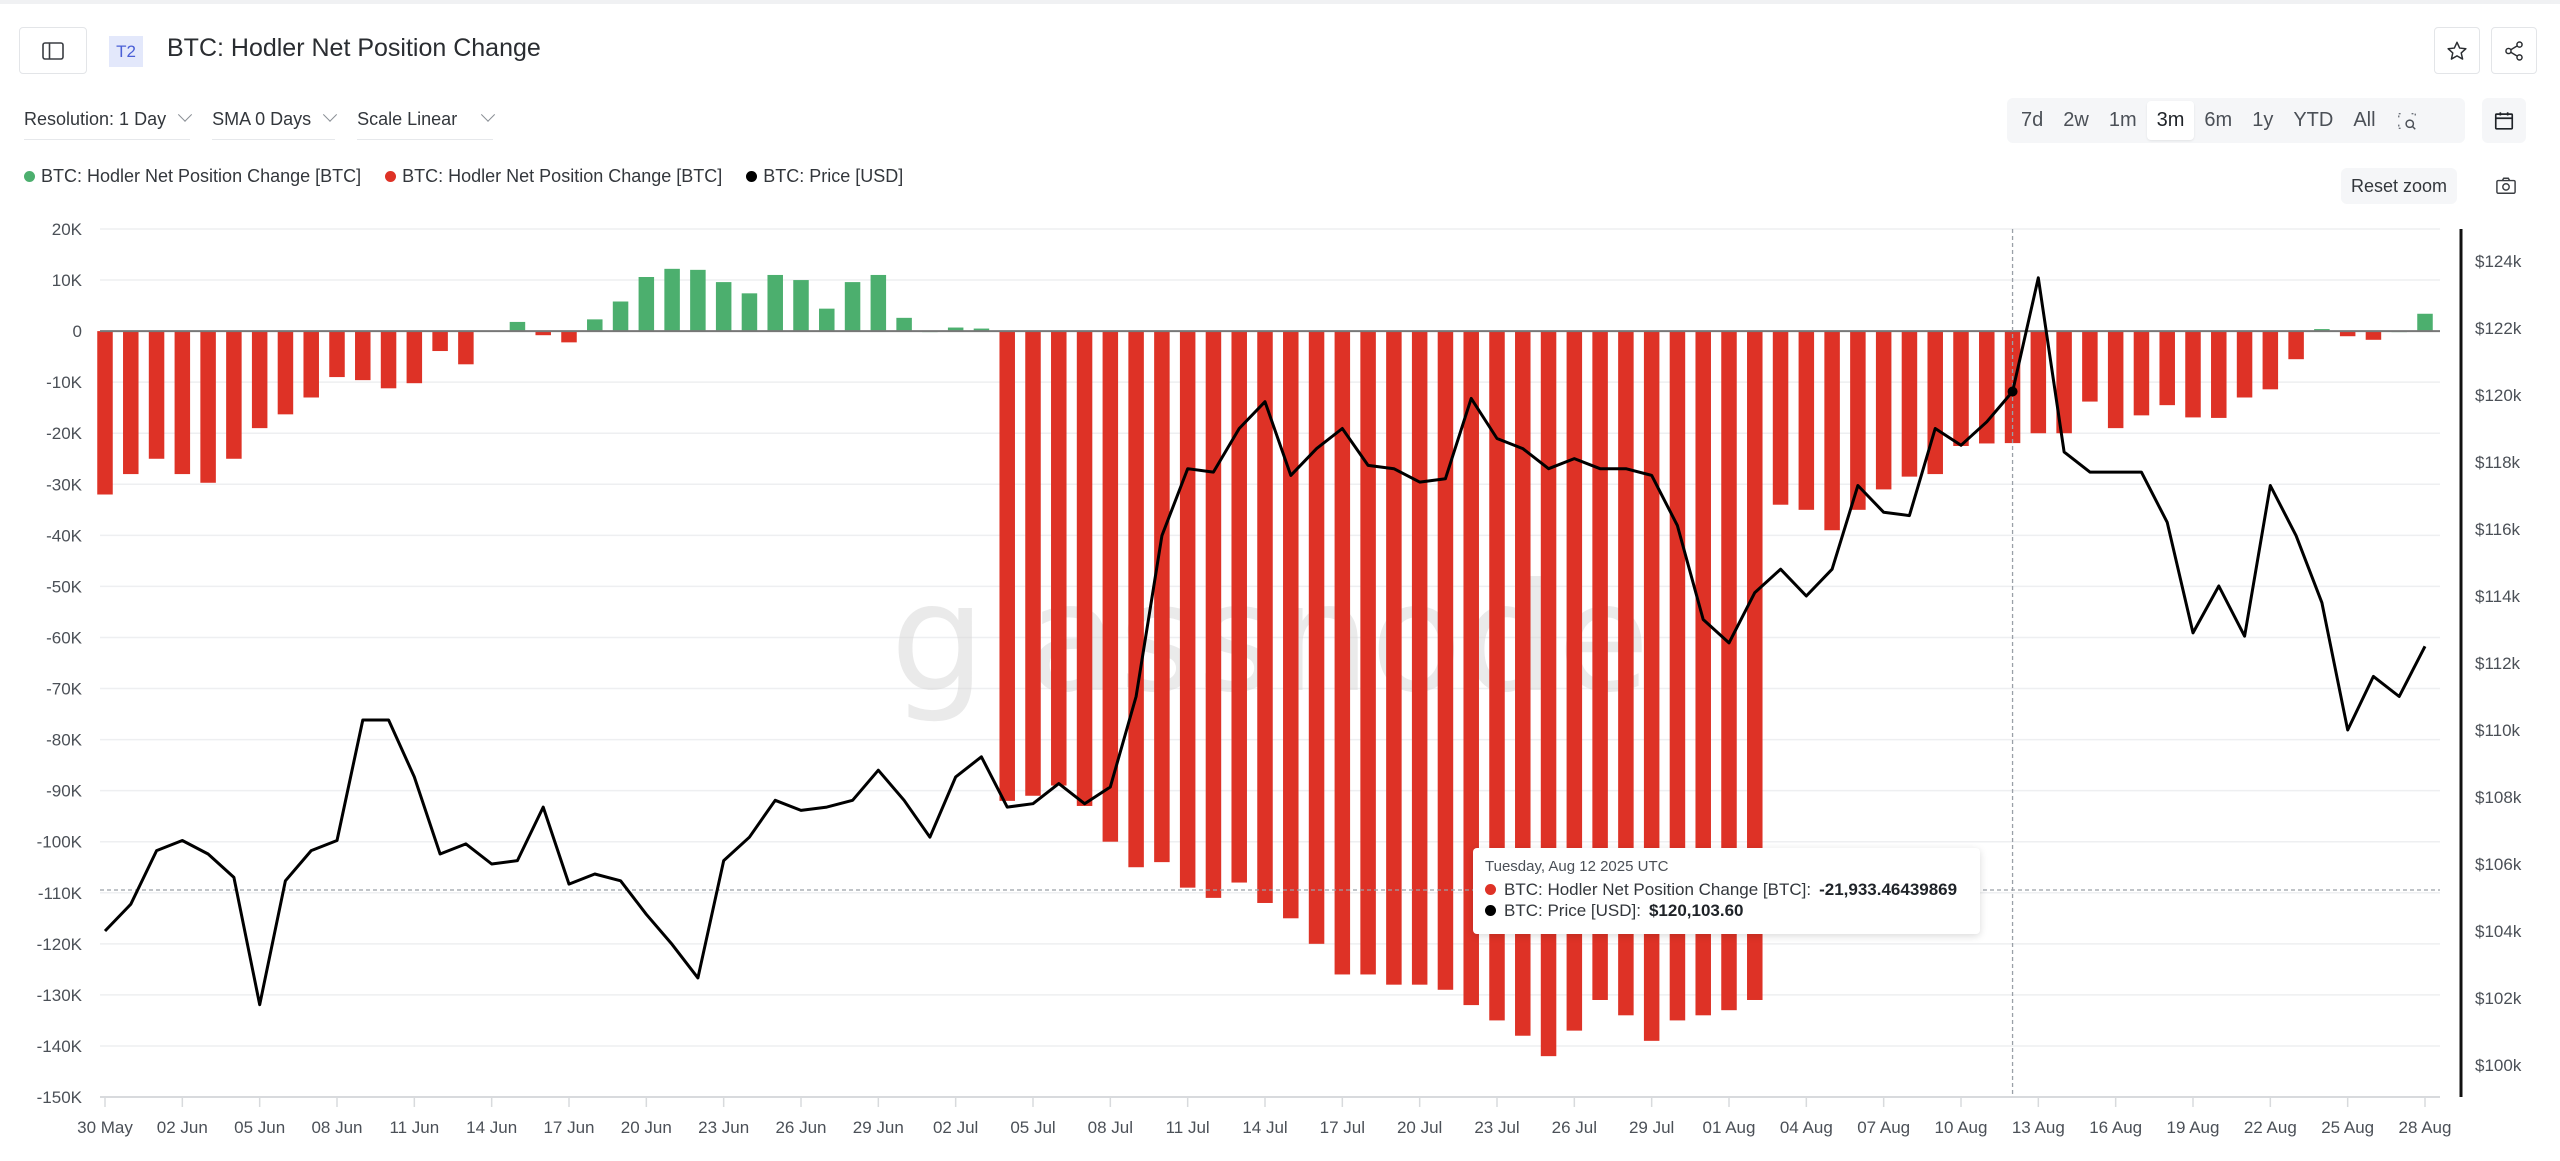 This screenshot has width=2560, height=1161. I want to click on range-ytd: YTD, so click(2313, 120).